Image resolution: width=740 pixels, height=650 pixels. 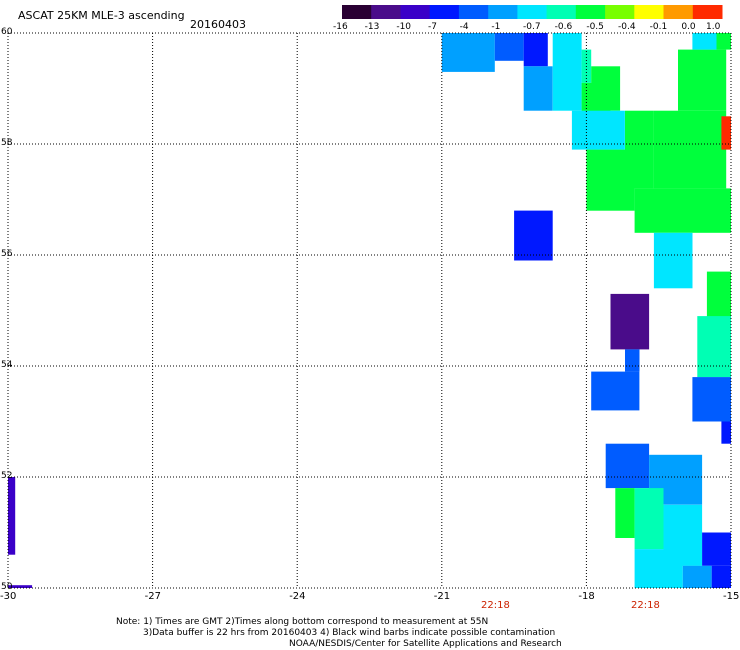 What do you see at coordinates (152, 596) in the screenshot?
I see `x-tick-label: -27` at bounding box center [152, 596].